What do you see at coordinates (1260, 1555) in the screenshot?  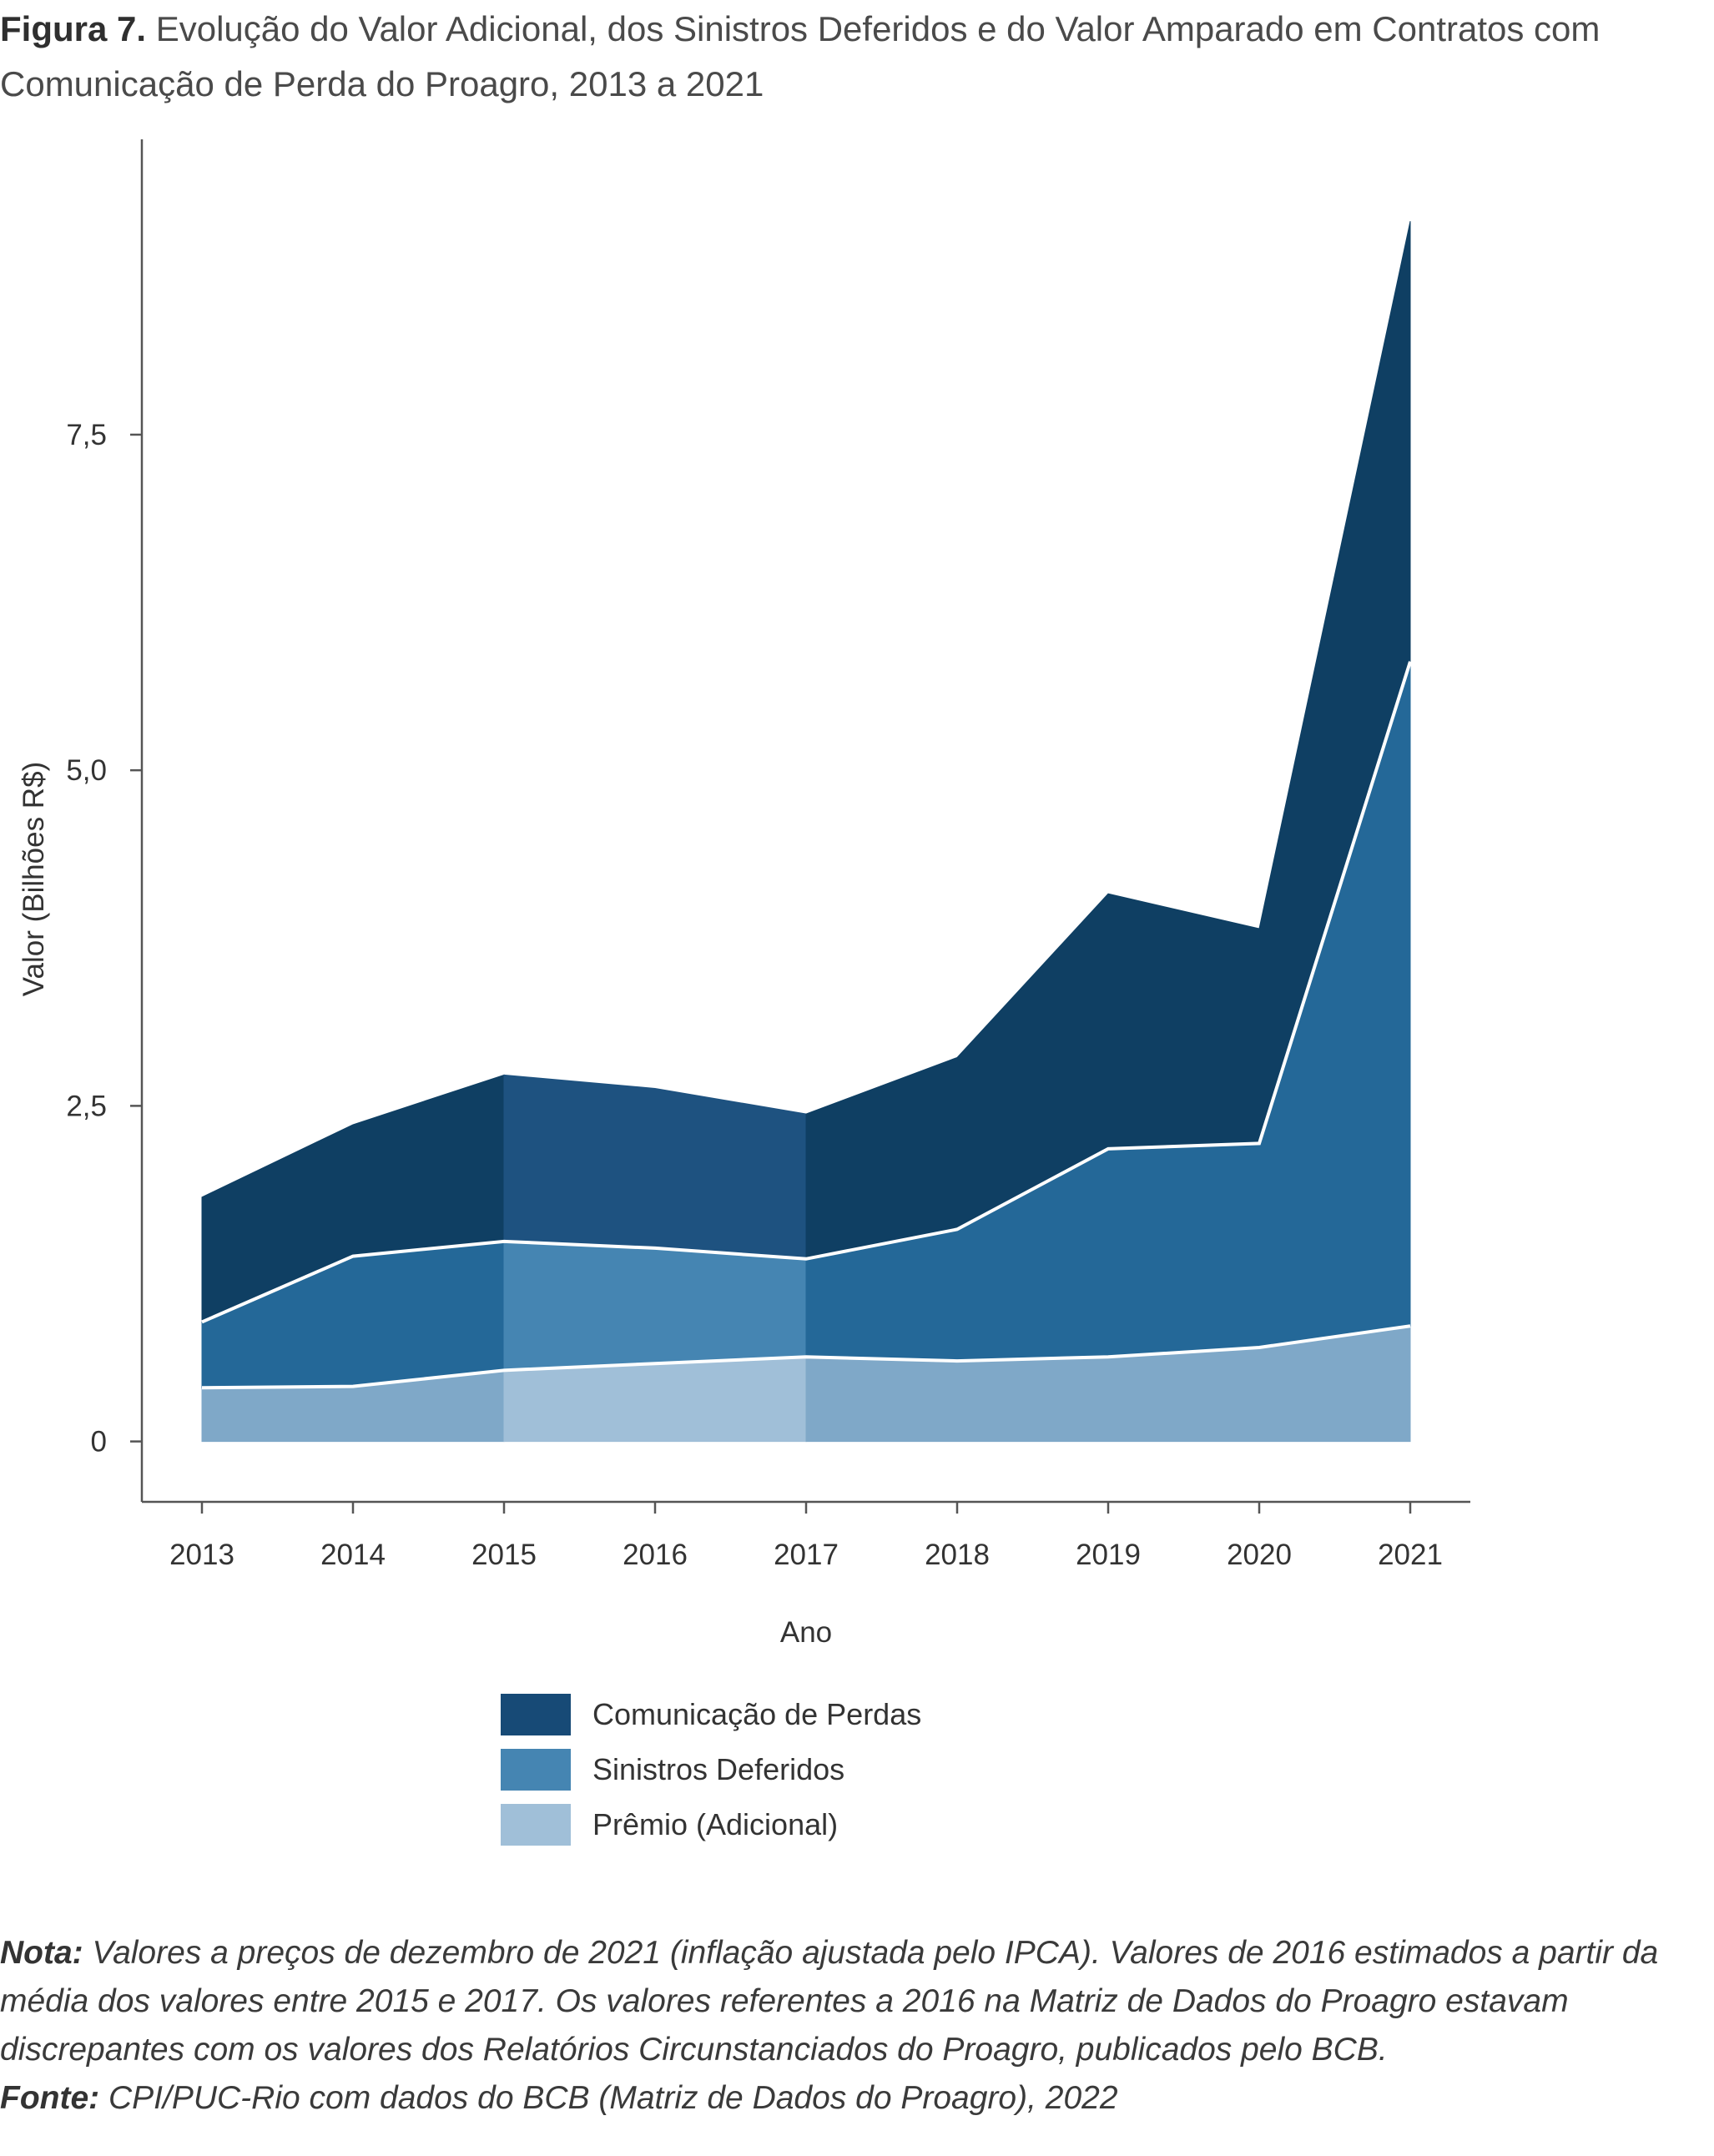 I see `x-tick-label-2020: 2020` at bounding box center [1260, 1555].